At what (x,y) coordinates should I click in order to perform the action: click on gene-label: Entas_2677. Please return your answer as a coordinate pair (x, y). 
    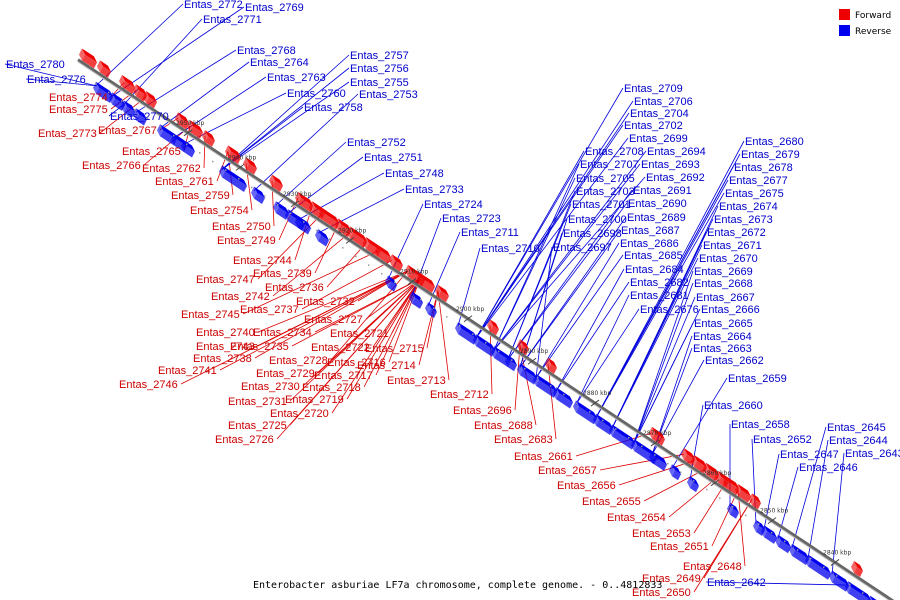
    Looking at the image, I should click on (758, 181).